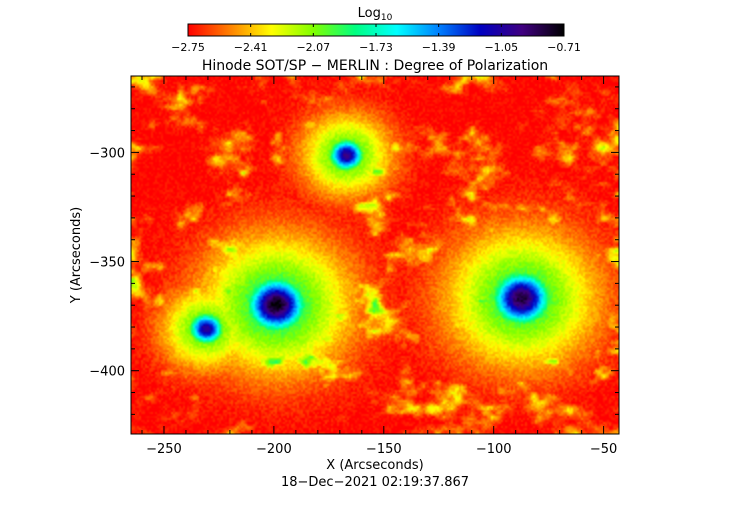  What do you see at coordinates (501, 47) in the screenshot?
I see `colorbar-tick-label: −1.05` at bounding box center [501, 47].